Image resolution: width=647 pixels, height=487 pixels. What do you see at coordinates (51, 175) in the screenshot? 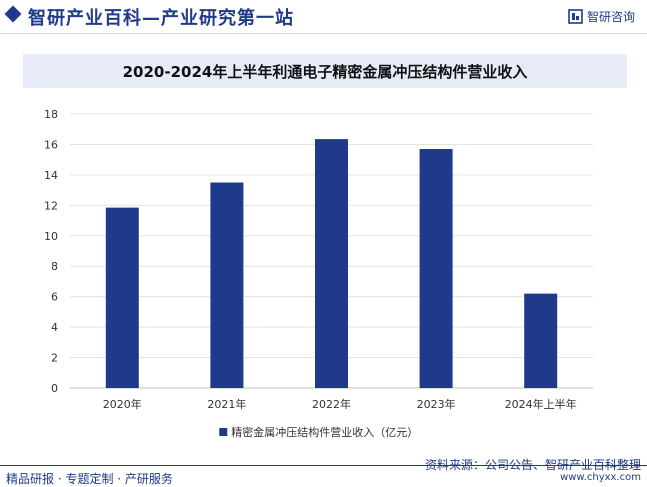
I see `y-tick-label: 14` at bounding box center [51, 175].